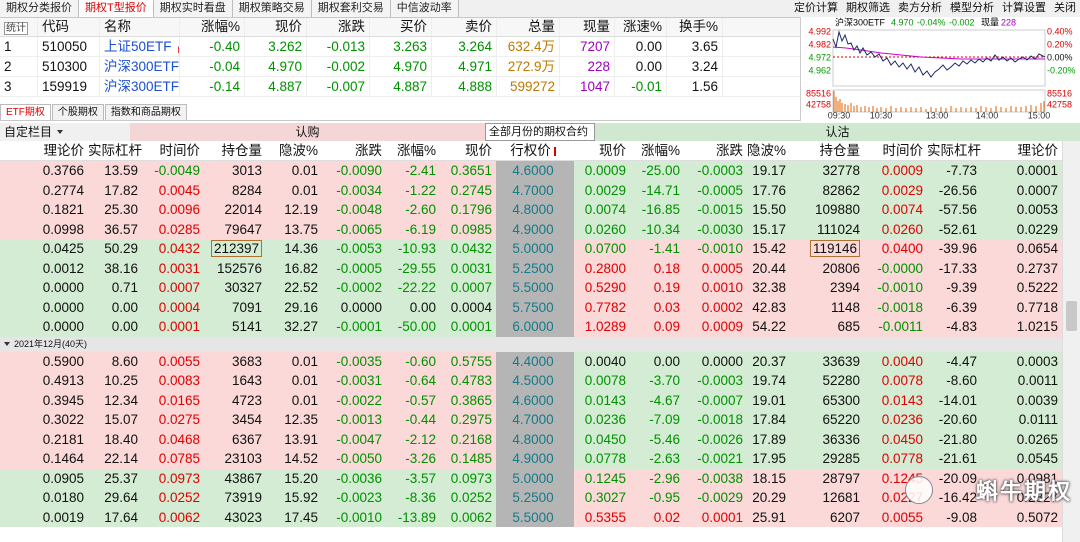 The height and width of the screenshot is (542, 1080). Describe the element at coordinates (1021, 478) in the screenshot. I see `option-cell: 0.0981` at that location.